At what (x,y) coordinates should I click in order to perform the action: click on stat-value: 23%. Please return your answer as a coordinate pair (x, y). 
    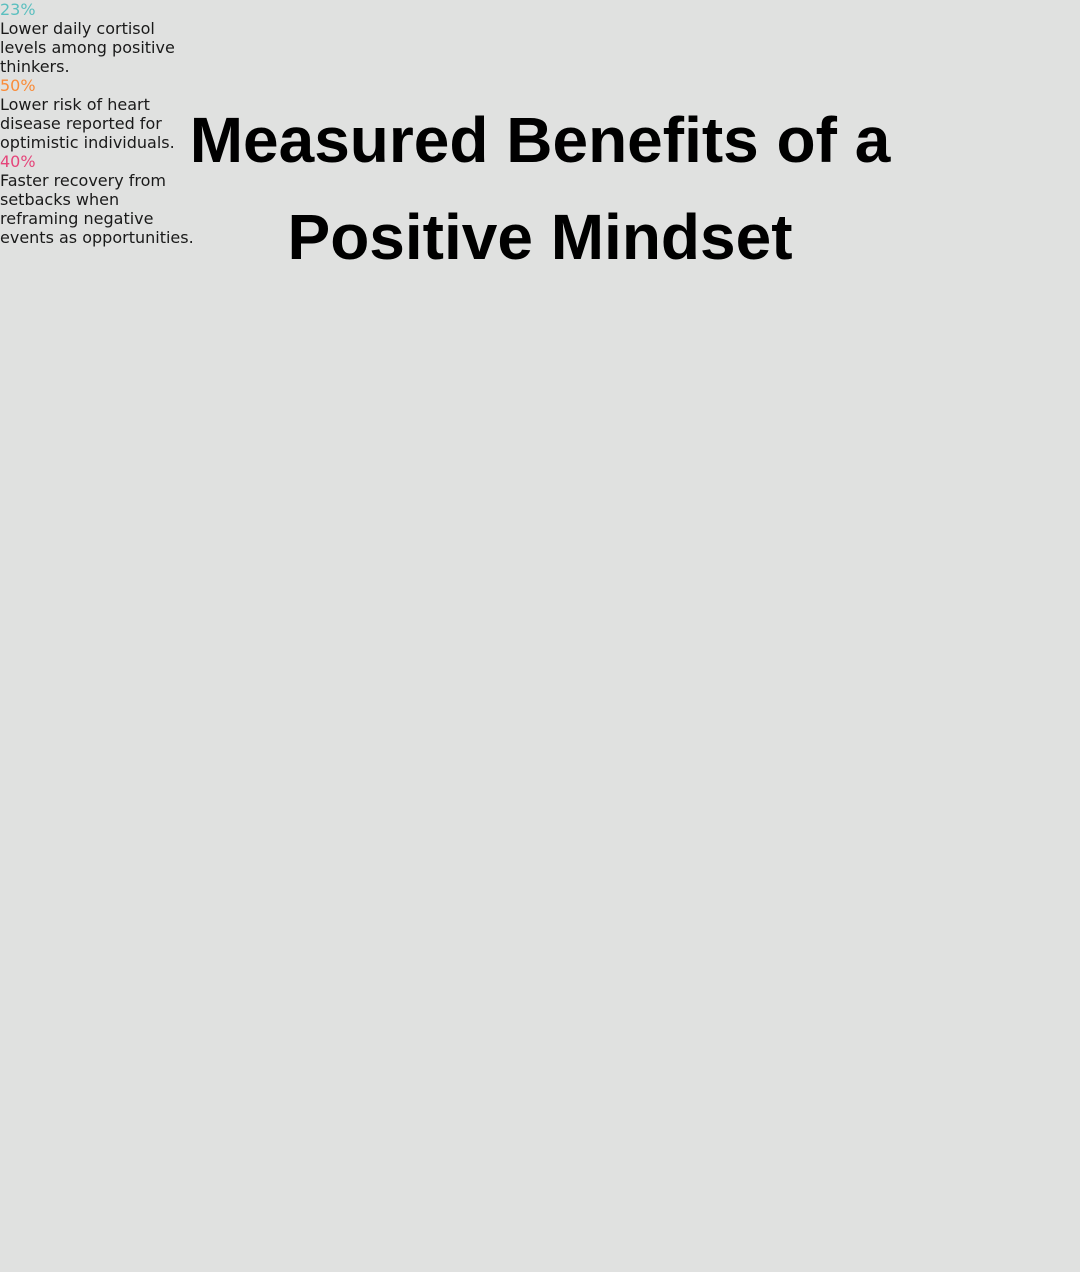
    Looking at the image, I should click on (18, 9).